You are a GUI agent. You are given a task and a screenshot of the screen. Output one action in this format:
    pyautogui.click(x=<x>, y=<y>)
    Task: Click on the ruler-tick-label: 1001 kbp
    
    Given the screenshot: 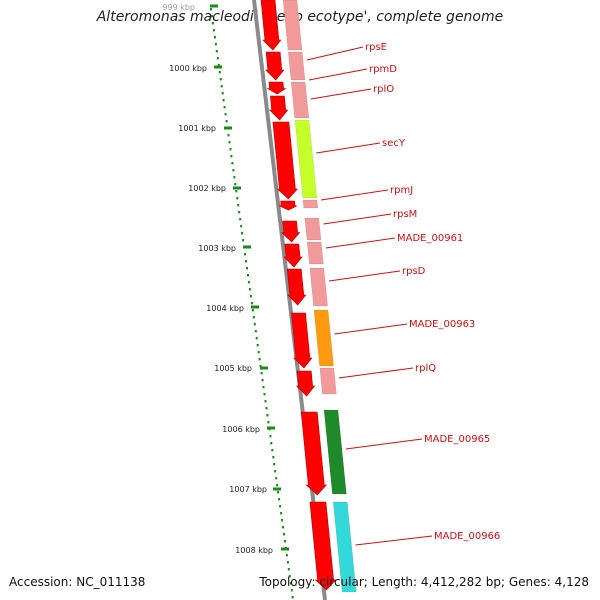 What is the action you would take?
    pyautogui.click(x=197, y=128)
    